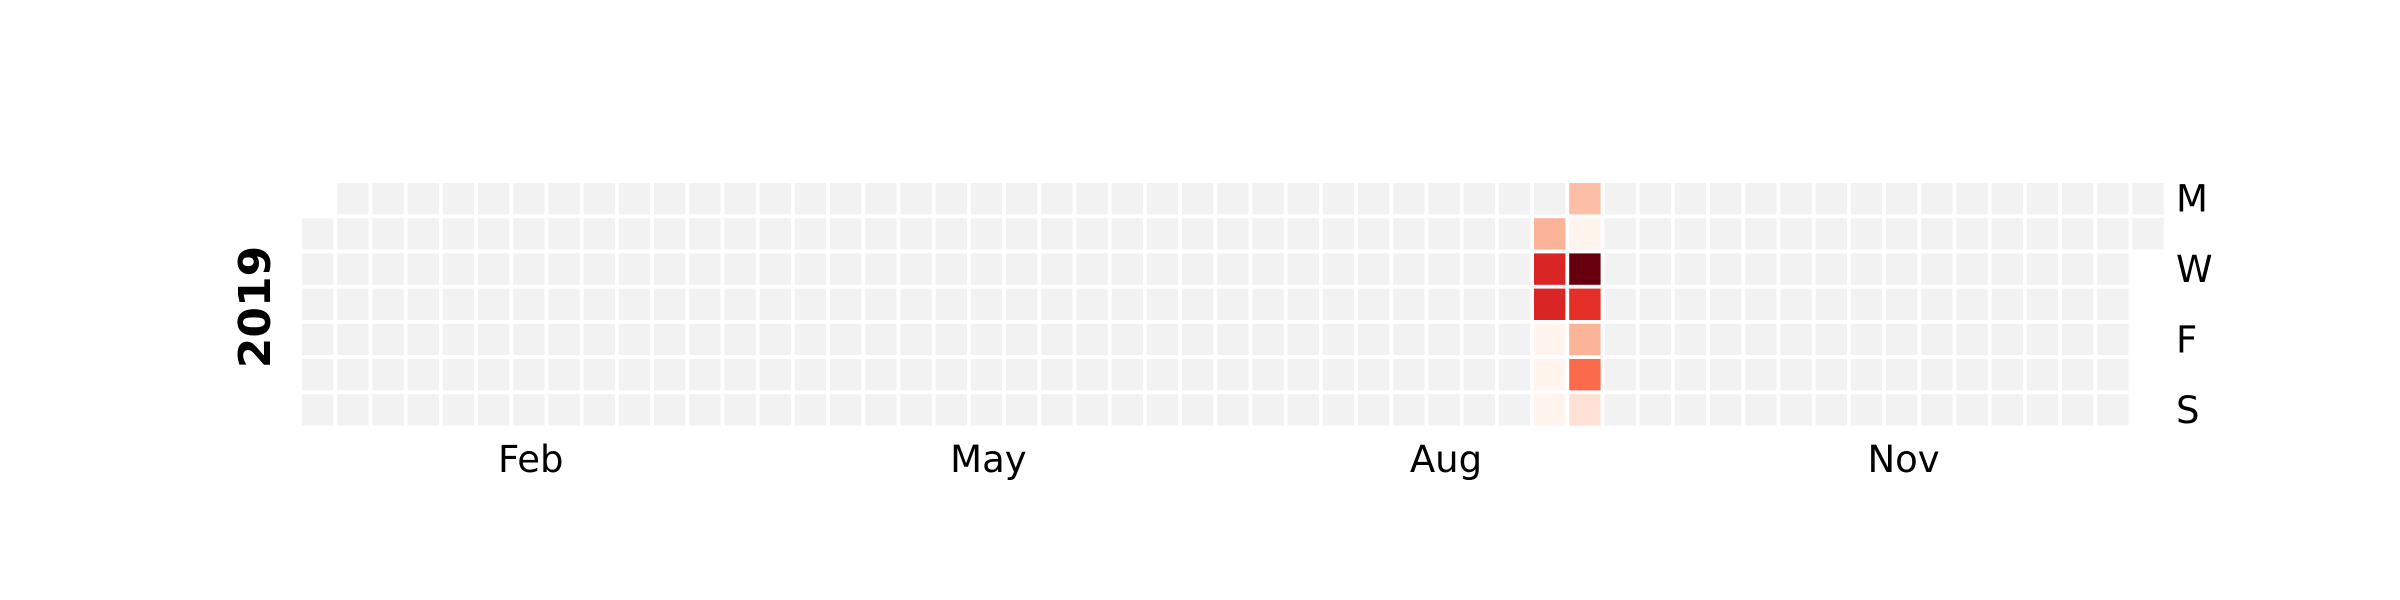 The height and width of the screenshot is (600, 2400). Describe the element at coordinates (2194, 269) in the screenshot. I see `day-tick-label: W` at that location.